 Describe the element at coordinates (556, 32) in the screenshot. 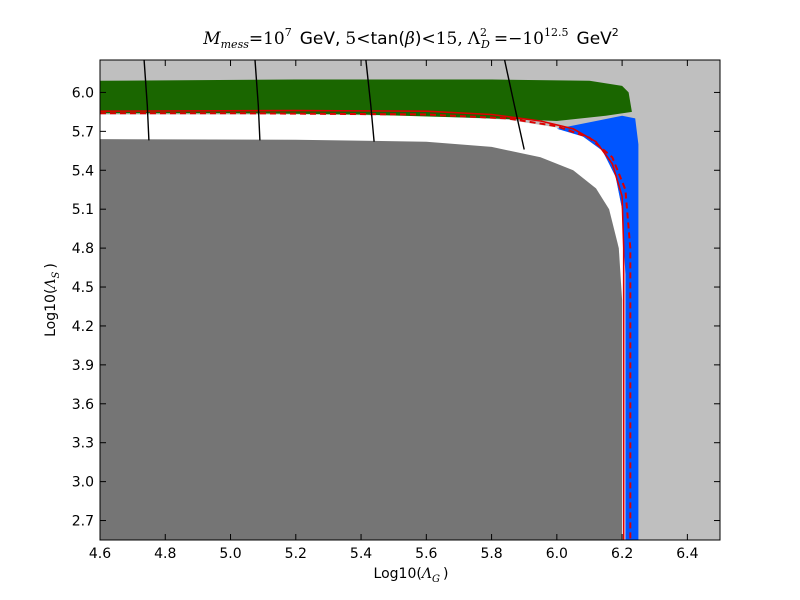

I see `title-lambda-exponent: 12.5` at that location.